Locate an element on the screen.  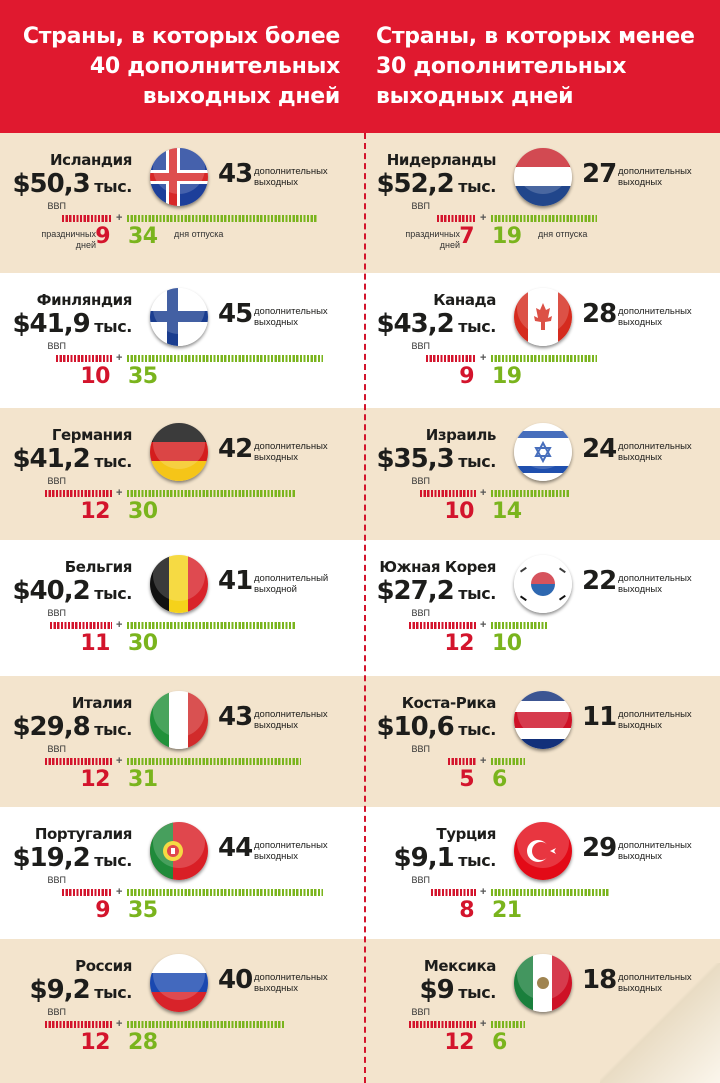
mexico-flag is located at coordinates (543, 983).